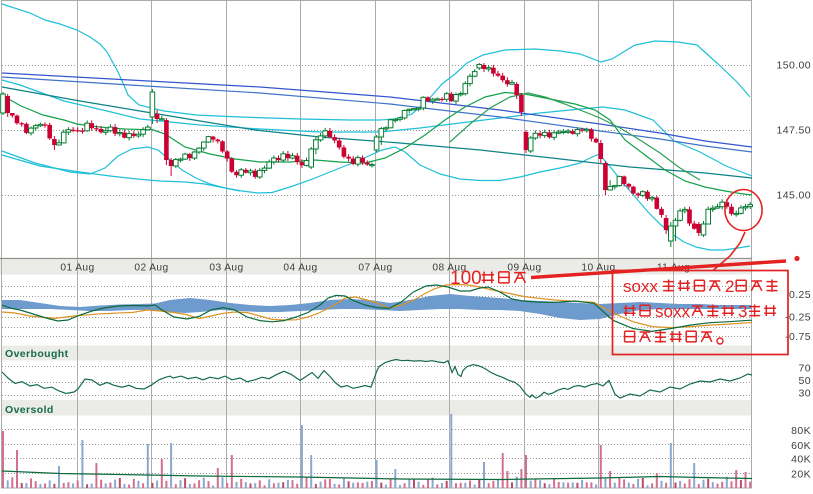 The height and width of the screenshot is (494, 813). Describe the element at coordinates (37, 354) in the screenshot. I see `svg-text: Overbought` at that location.